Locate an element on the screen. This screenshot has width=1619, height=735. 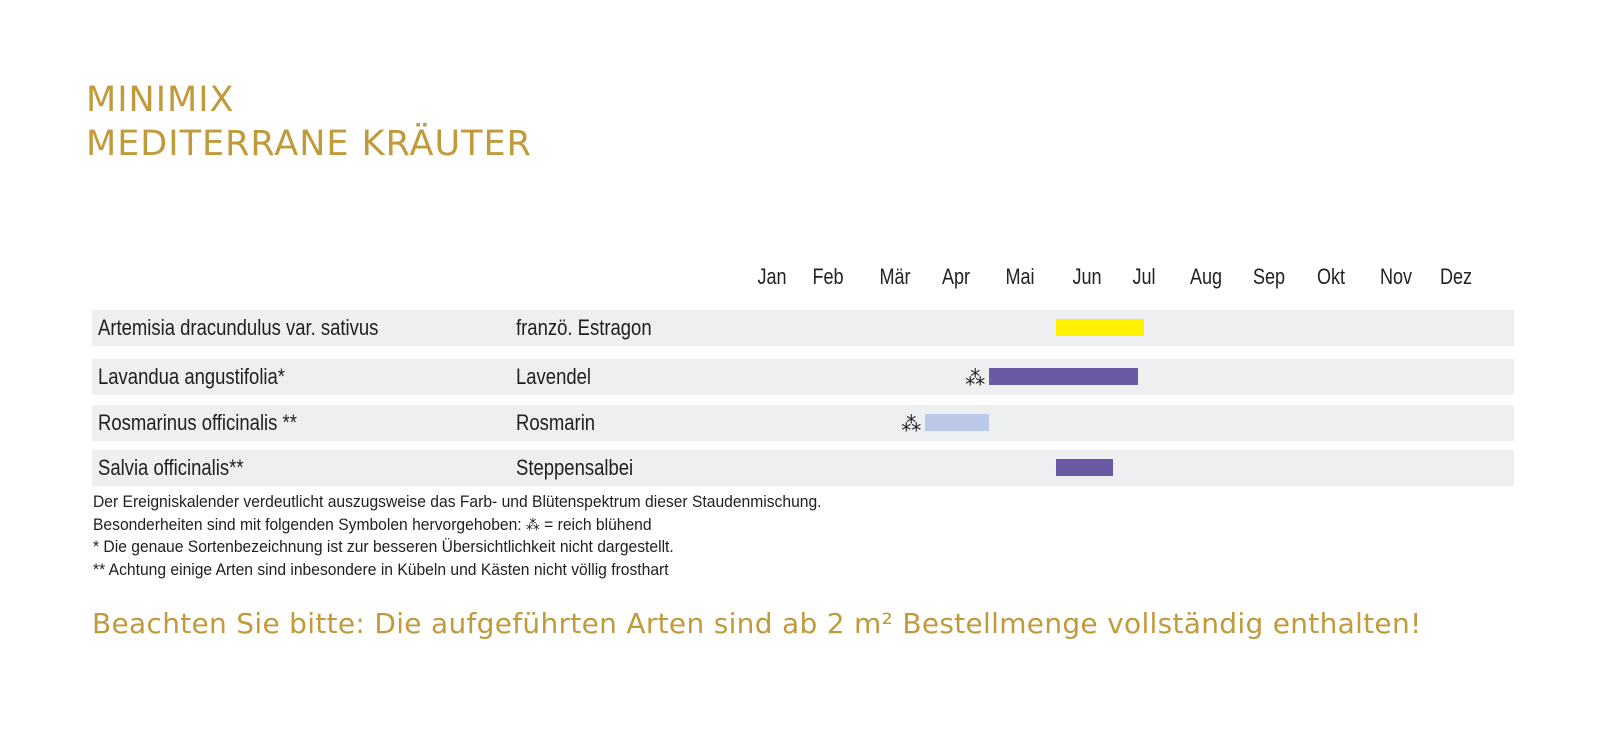
month-label: Okt is located at coordinates (1331, 276).